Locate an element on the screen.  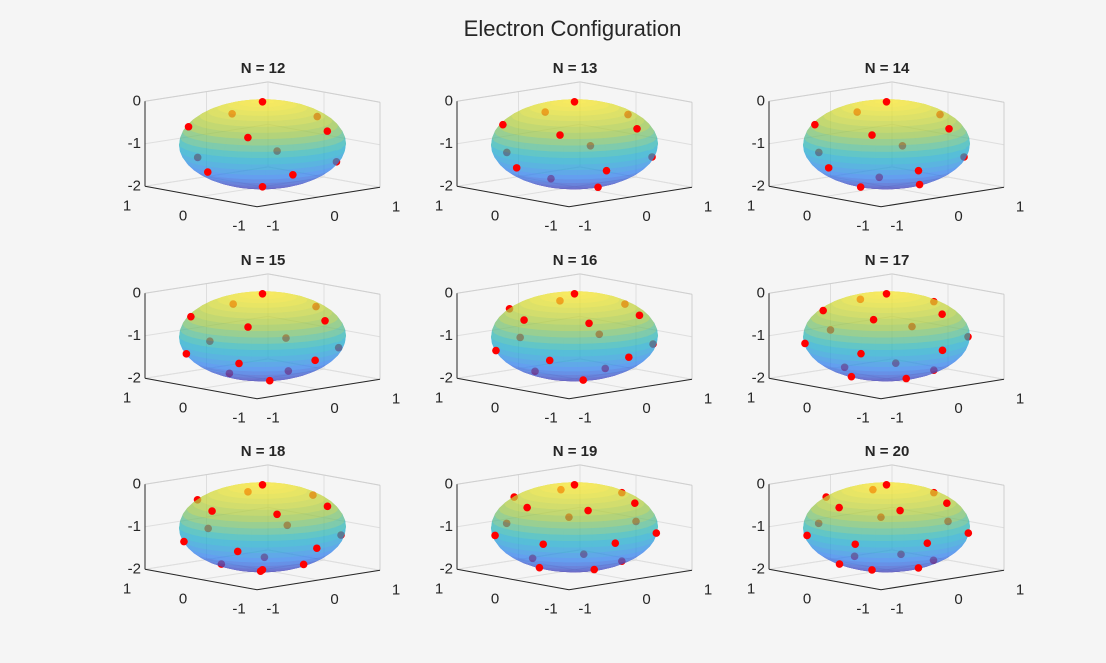
figure-title: Electron Configuration is located at coordinates (572, 28).